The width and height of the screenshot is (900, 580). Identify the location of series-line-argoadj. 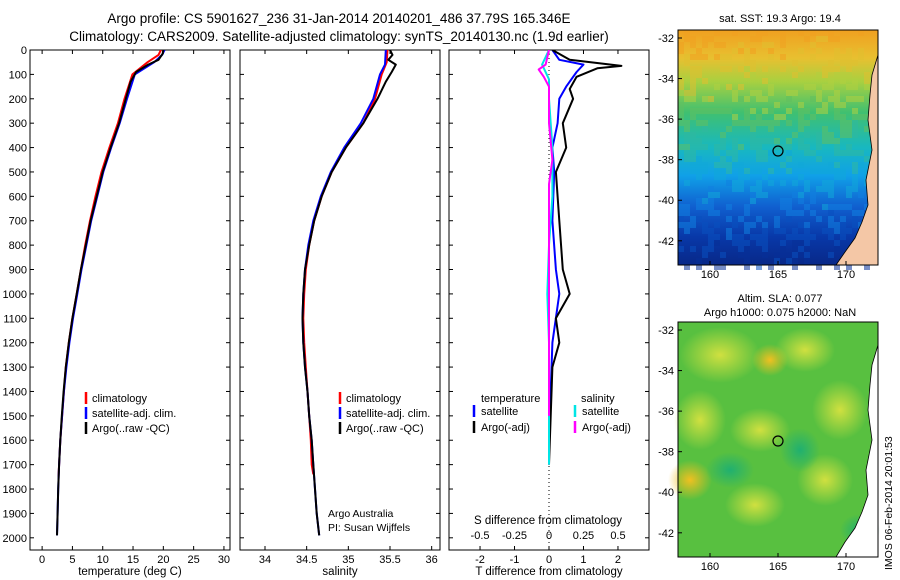
(585, 257).